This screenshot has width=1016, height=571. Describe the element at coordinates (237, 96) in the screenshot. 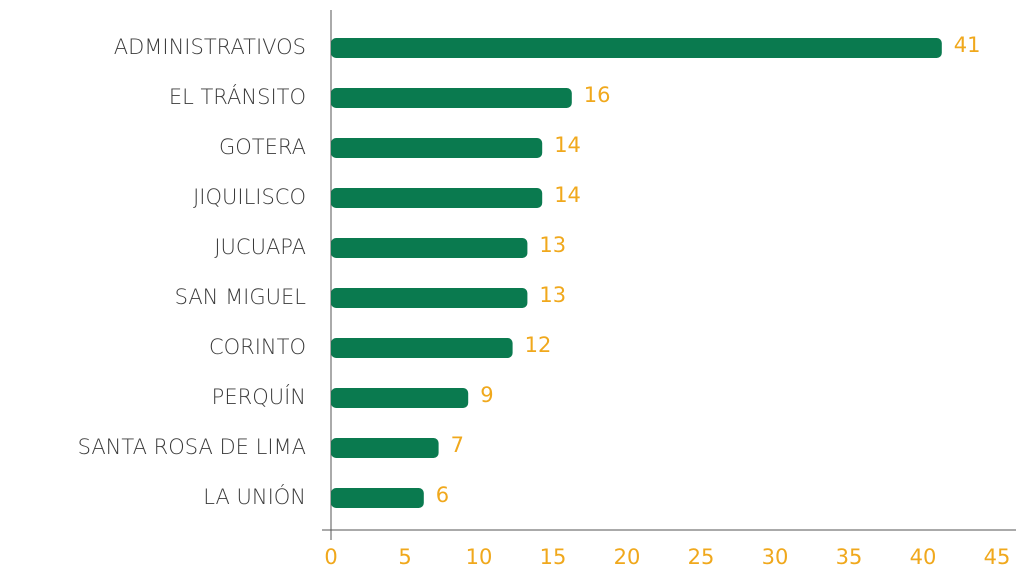

I see `y-tick-label: EL TRÁNSITO` at that location.